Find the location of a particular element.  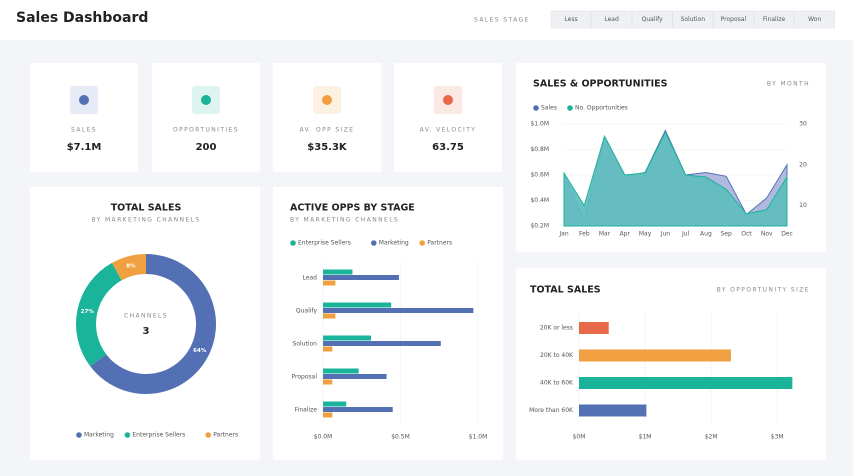

y2-tick-label: 10 is located at coordinates (803, 205).